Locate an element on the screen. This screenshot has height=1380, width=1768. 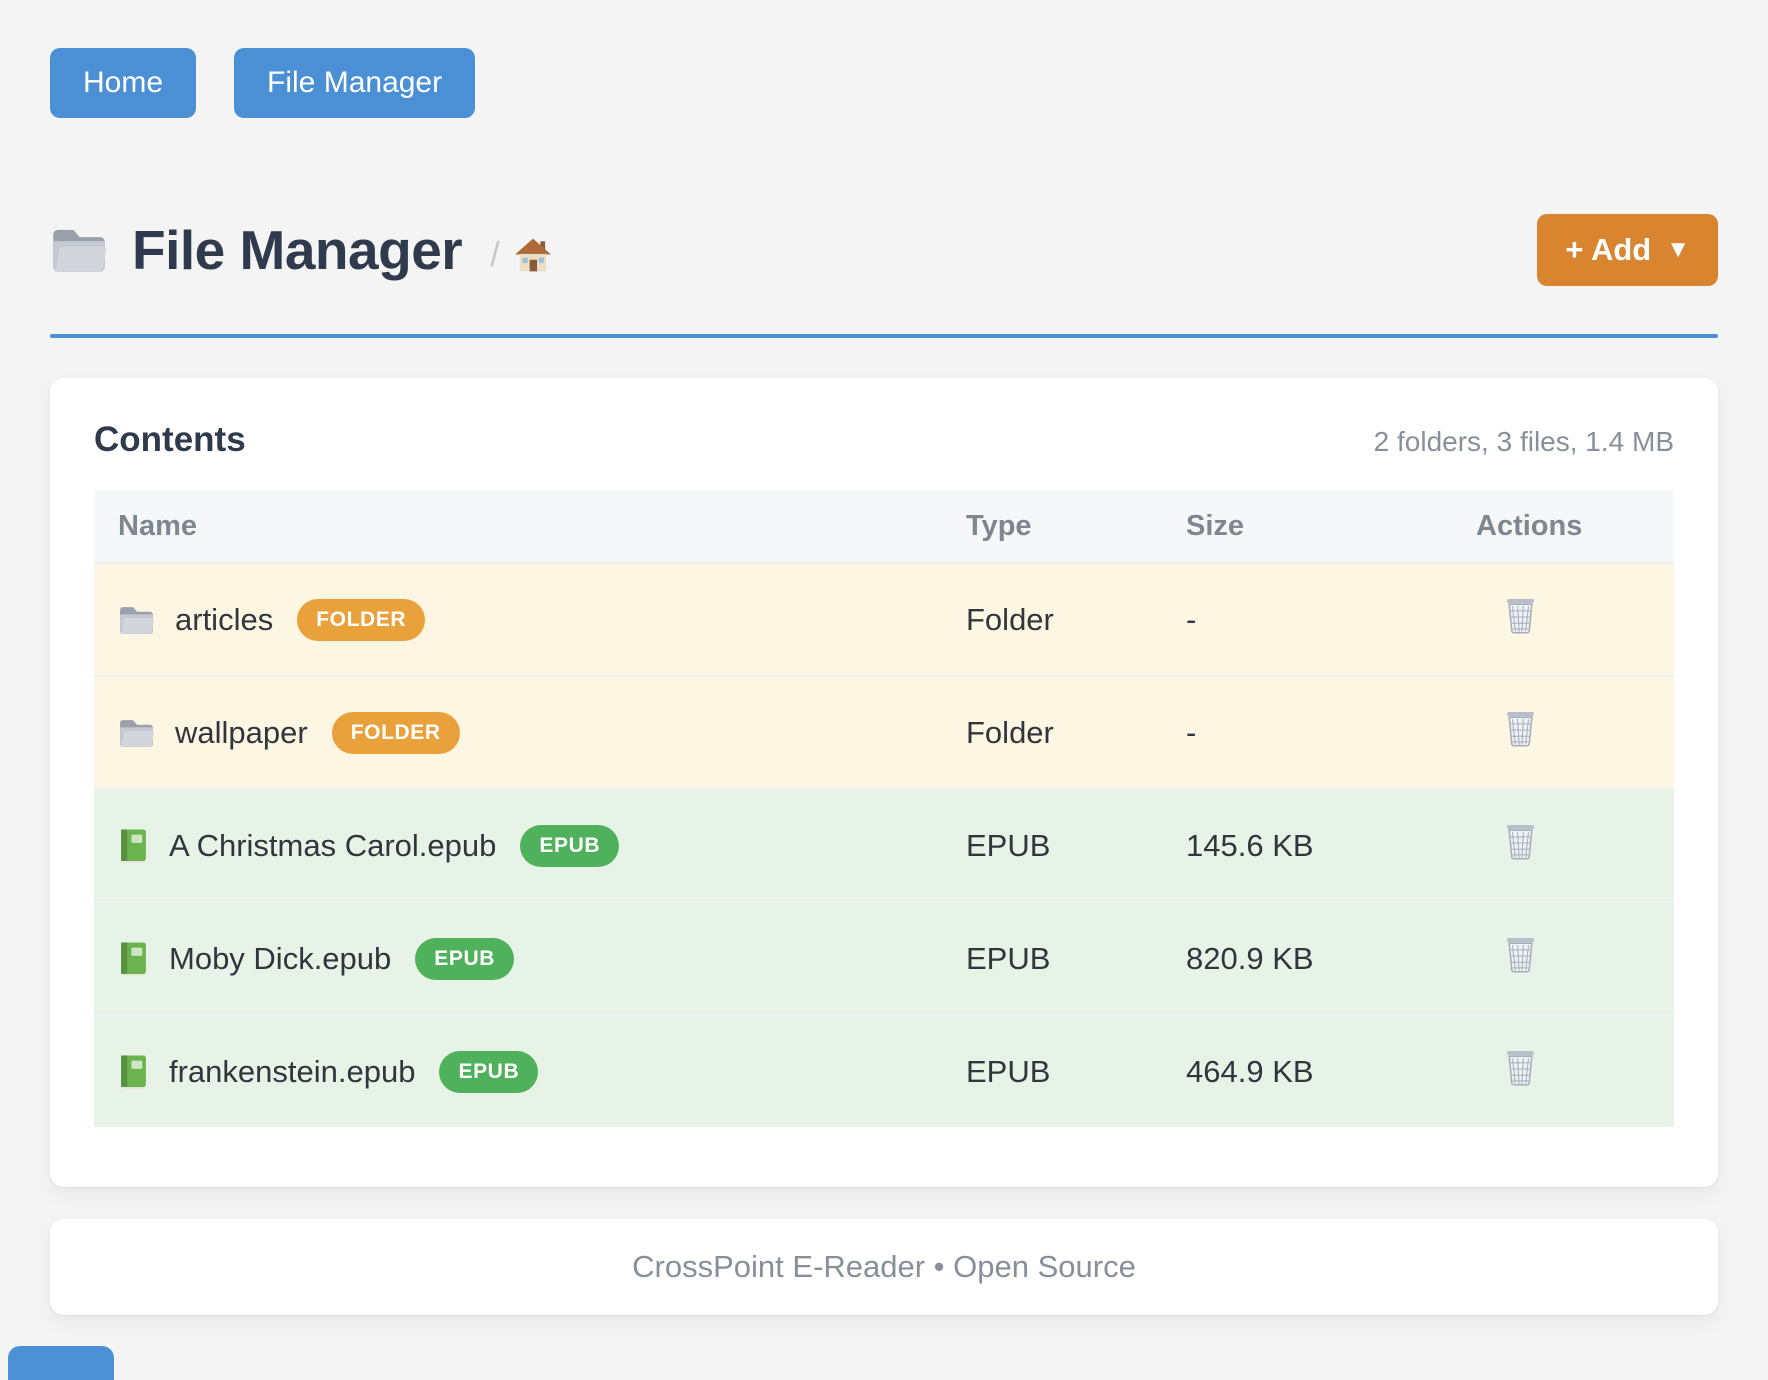
name-cell: Moby Dick.epub EPUB is located at coordinates (530, 958).